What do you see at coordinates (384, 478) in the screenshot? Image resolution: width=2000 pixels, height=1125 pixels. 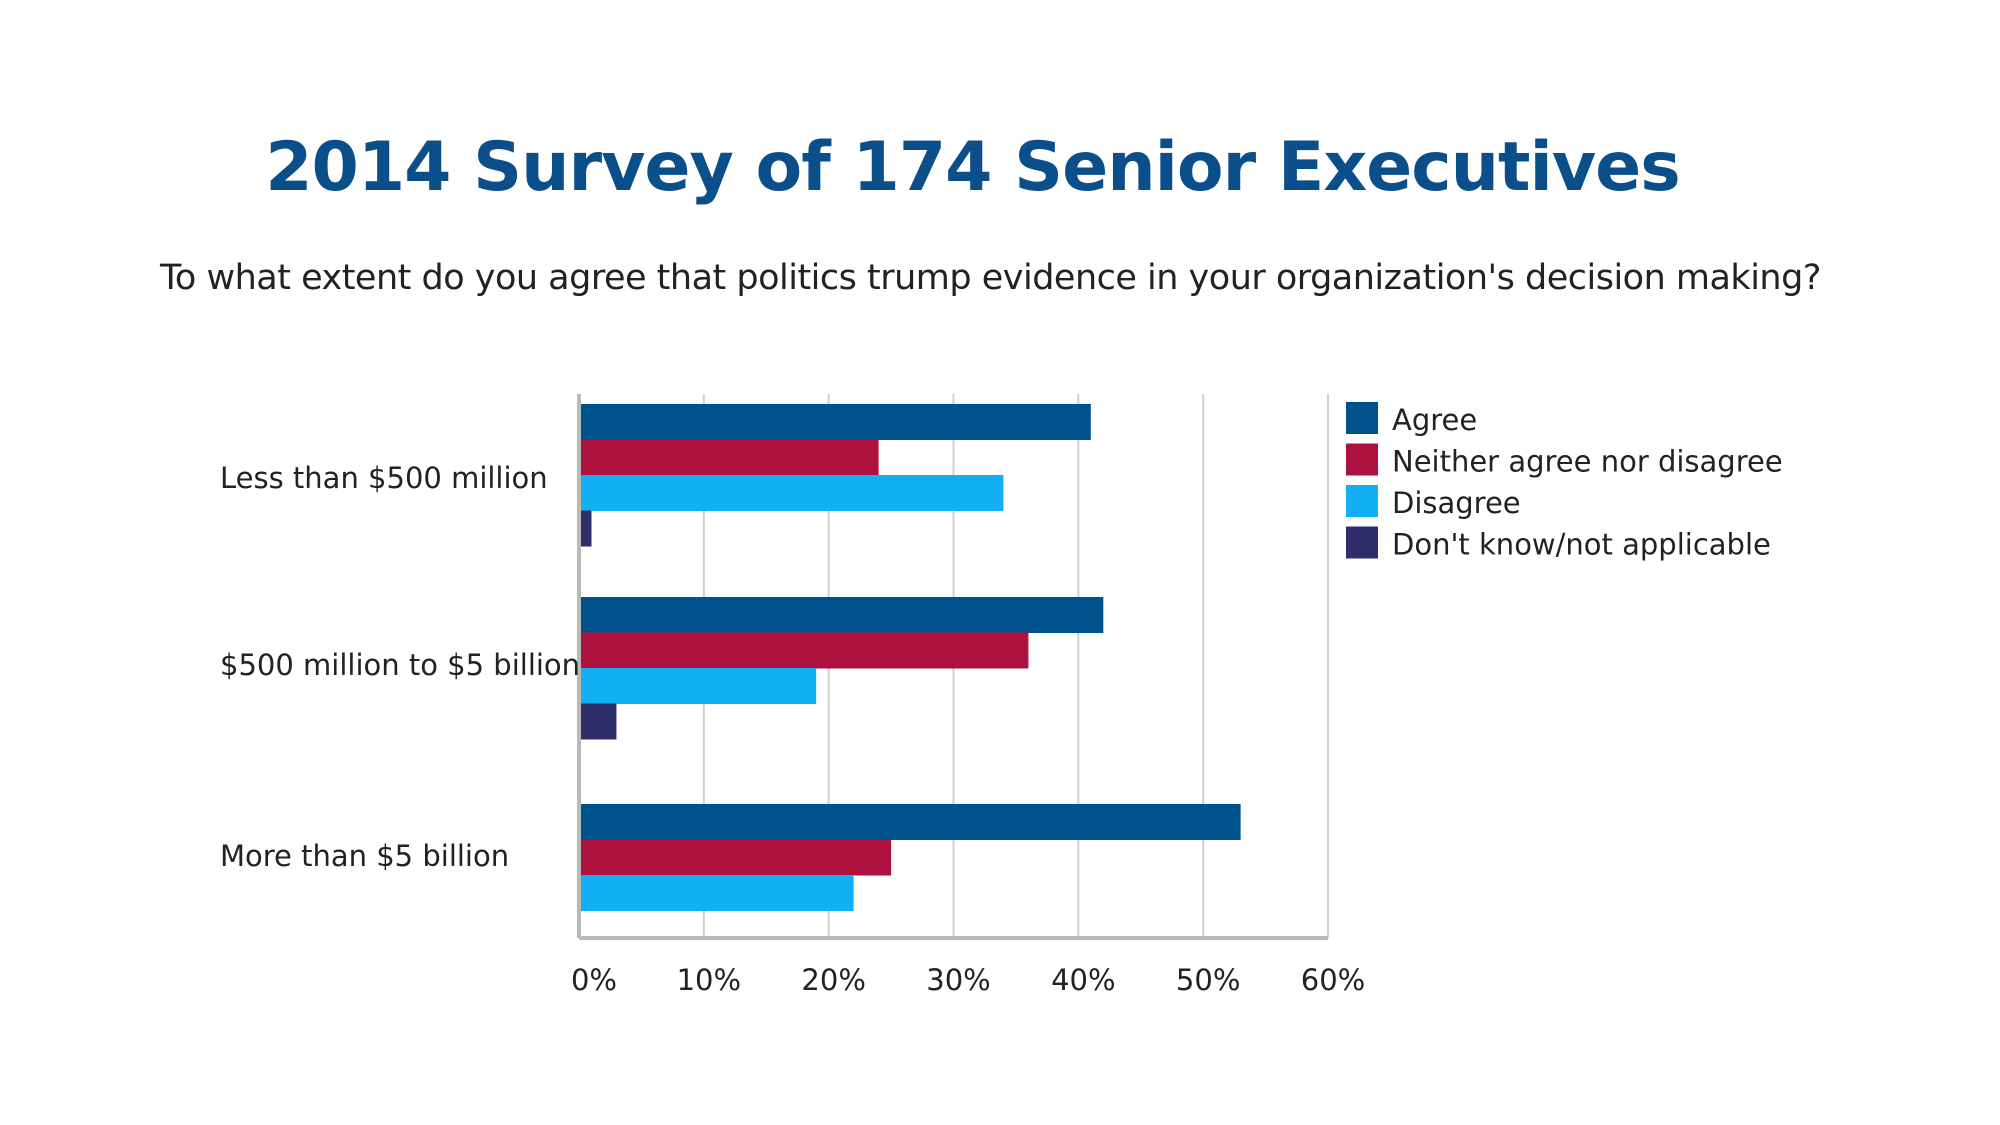 I see `category-label: Less than $500 million` at bounding box center [384, 478].